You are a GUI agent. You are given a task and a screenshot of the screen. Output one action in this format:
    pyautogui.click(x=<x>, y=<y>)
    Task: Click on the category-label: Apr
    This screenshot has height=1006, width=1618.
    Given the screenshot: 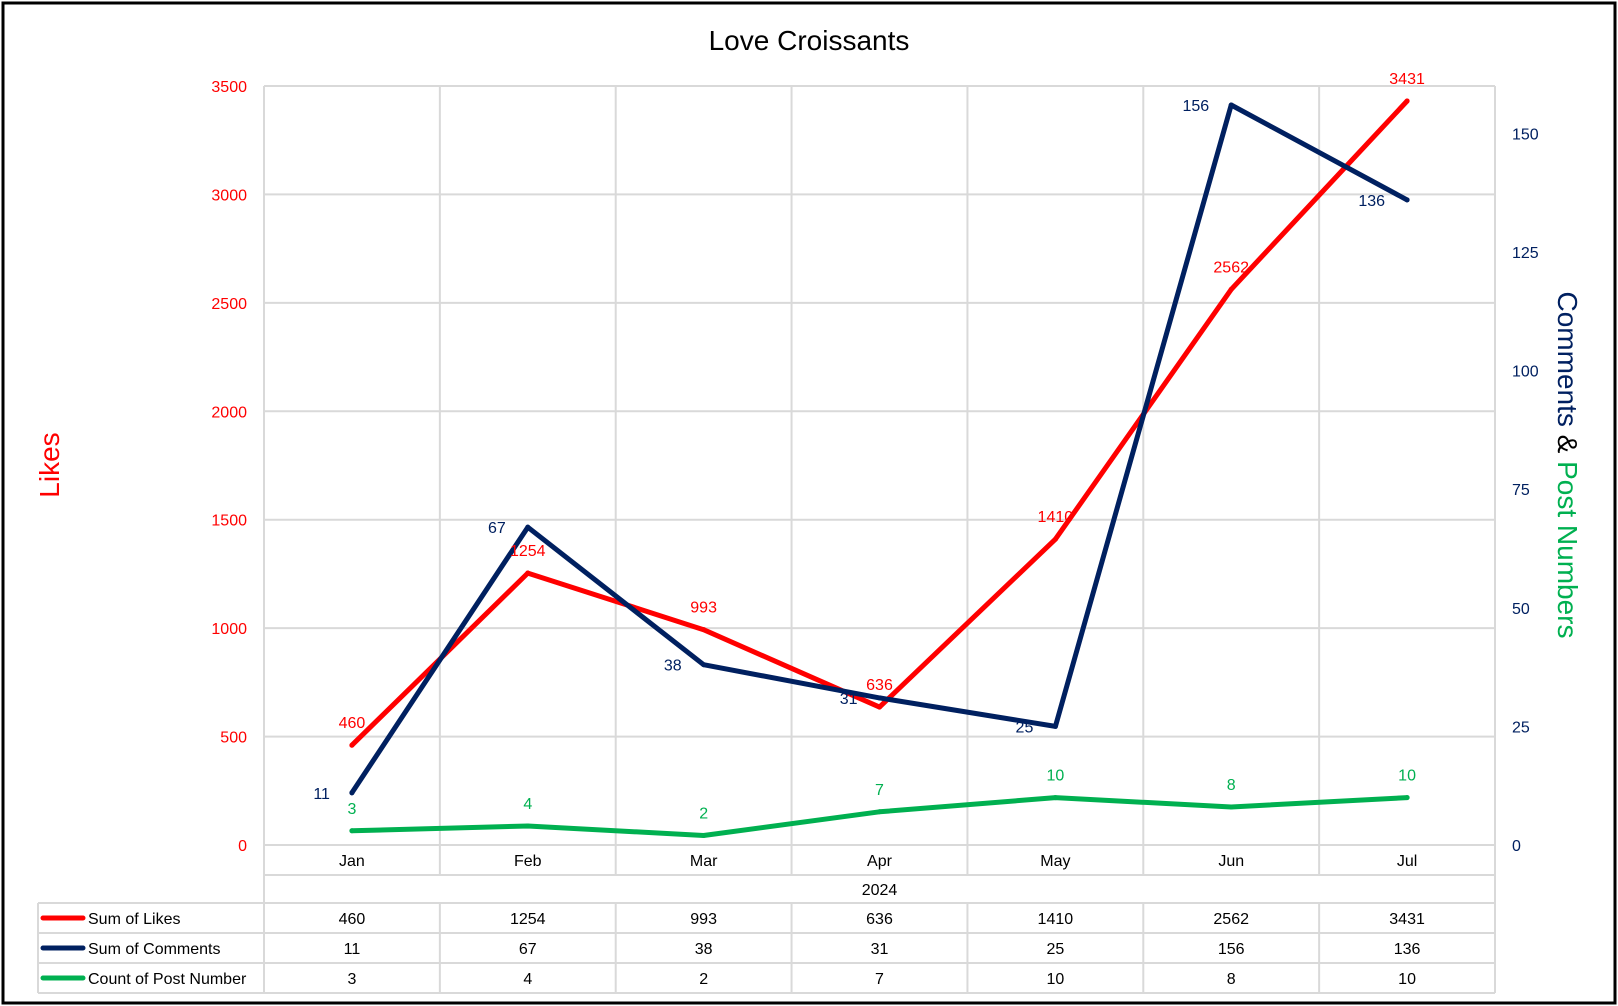 What is the action you would take?
    pyautogui.click(x=880, y=861)
    